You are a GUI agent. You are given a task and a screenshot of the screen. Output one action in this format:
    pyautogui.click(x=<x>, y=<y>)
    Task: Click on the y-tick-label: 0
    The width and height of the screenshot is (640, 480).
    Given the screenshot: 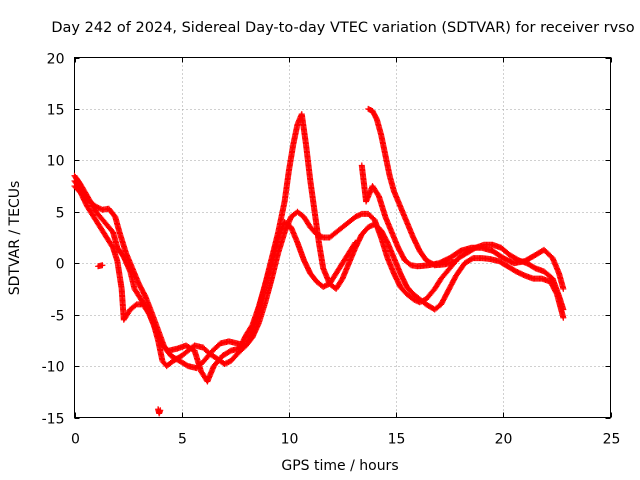 What is the action you would take?
    pyautogui.click(x=60, y=265)
    